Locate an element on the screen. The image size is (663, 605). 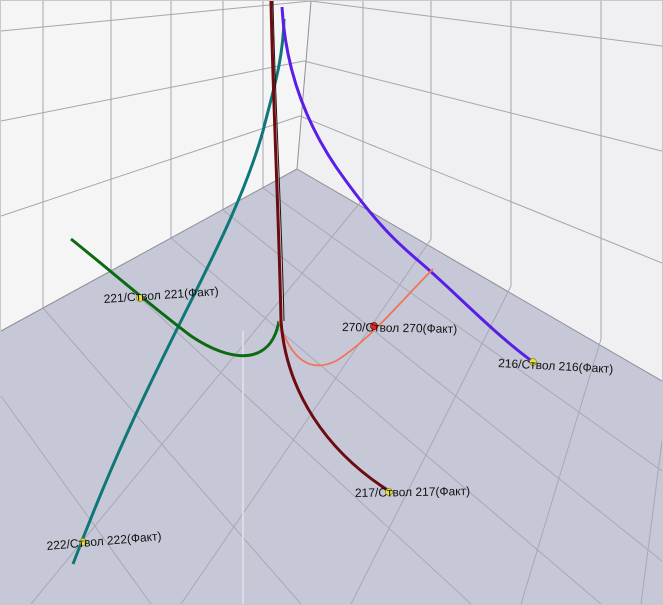
well-217-marker is located at coordinates (389, 492).